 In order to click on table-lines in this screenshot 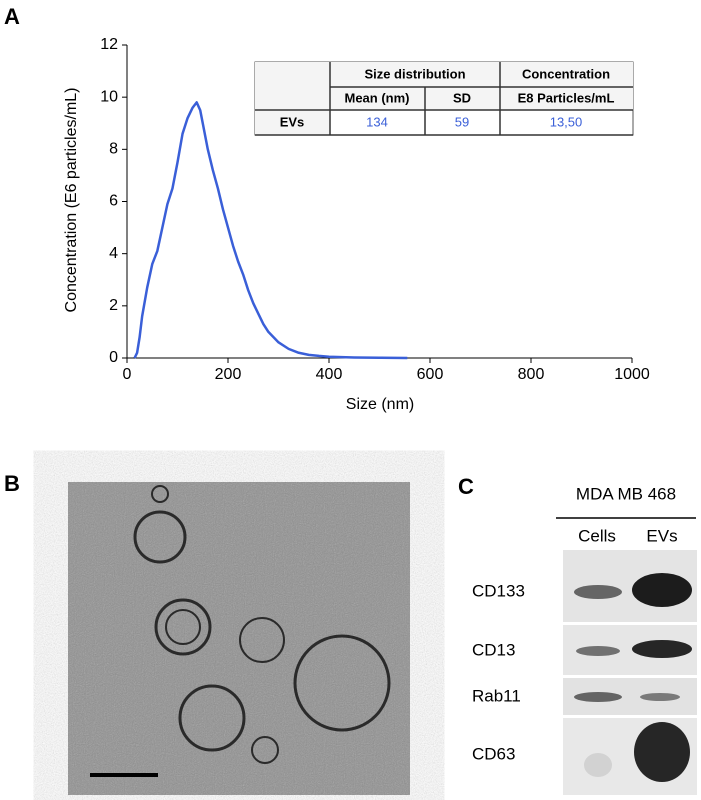, I will do `click(444, 99)`.